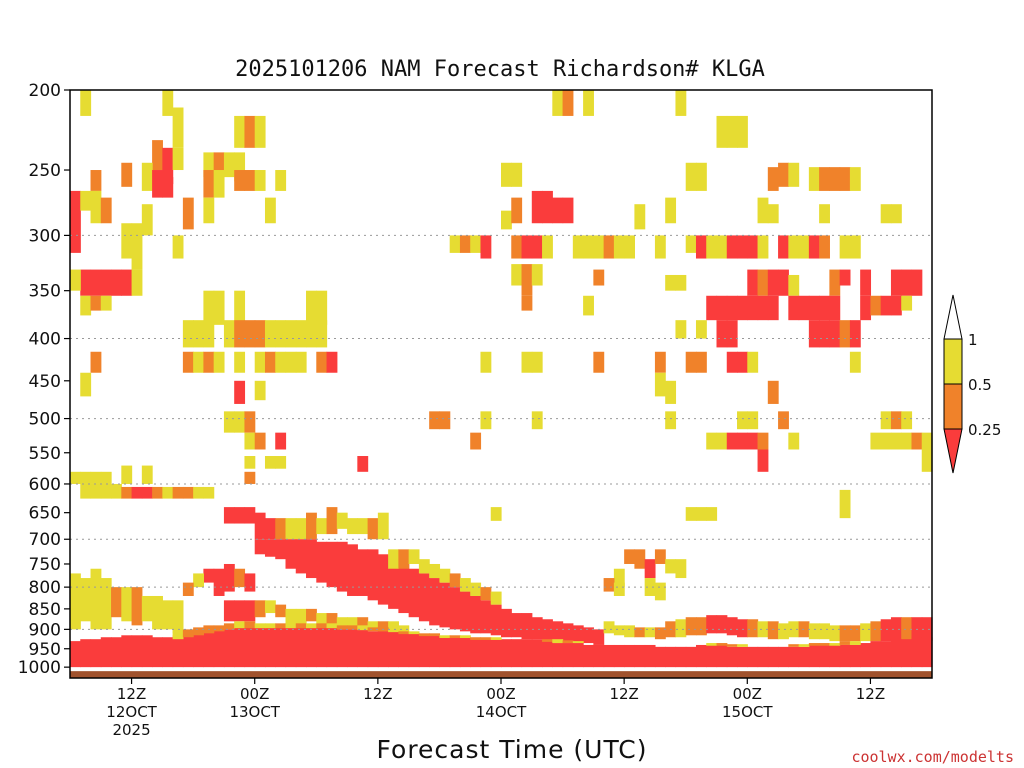 This screenshot has height=768, width=1024. What do you see at coordinates (45, 382) in the screenshot?
I see `y-tick-label: 450` at bounding box center [45, 382].